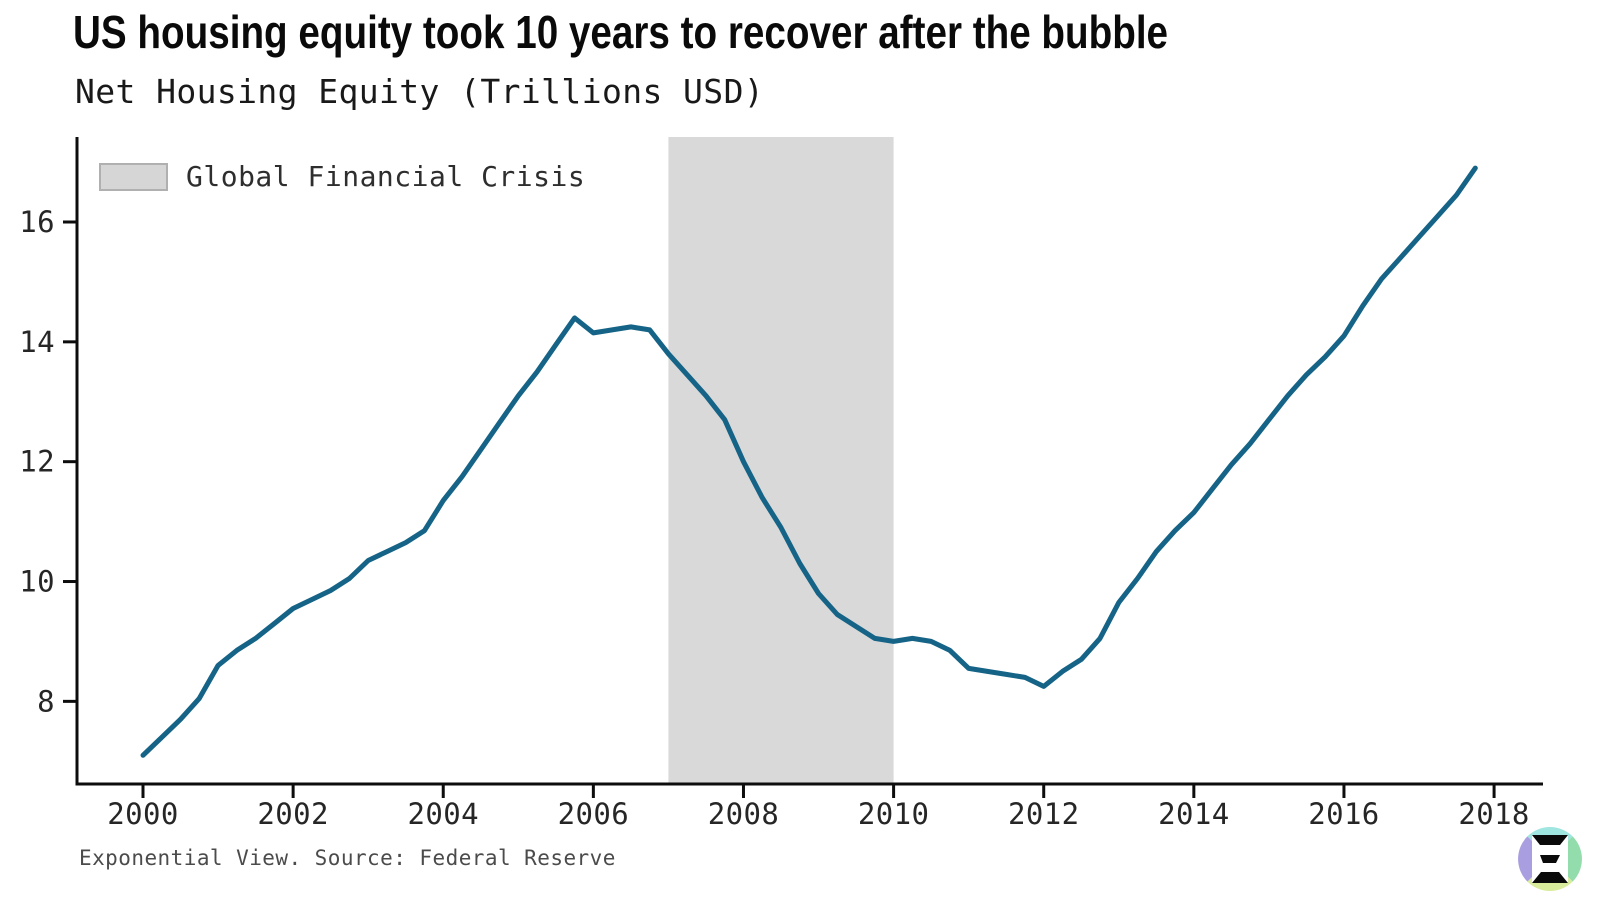 The image size is (1600, 908). I want to click on x-tick-label: 2010, so click(893, 814).